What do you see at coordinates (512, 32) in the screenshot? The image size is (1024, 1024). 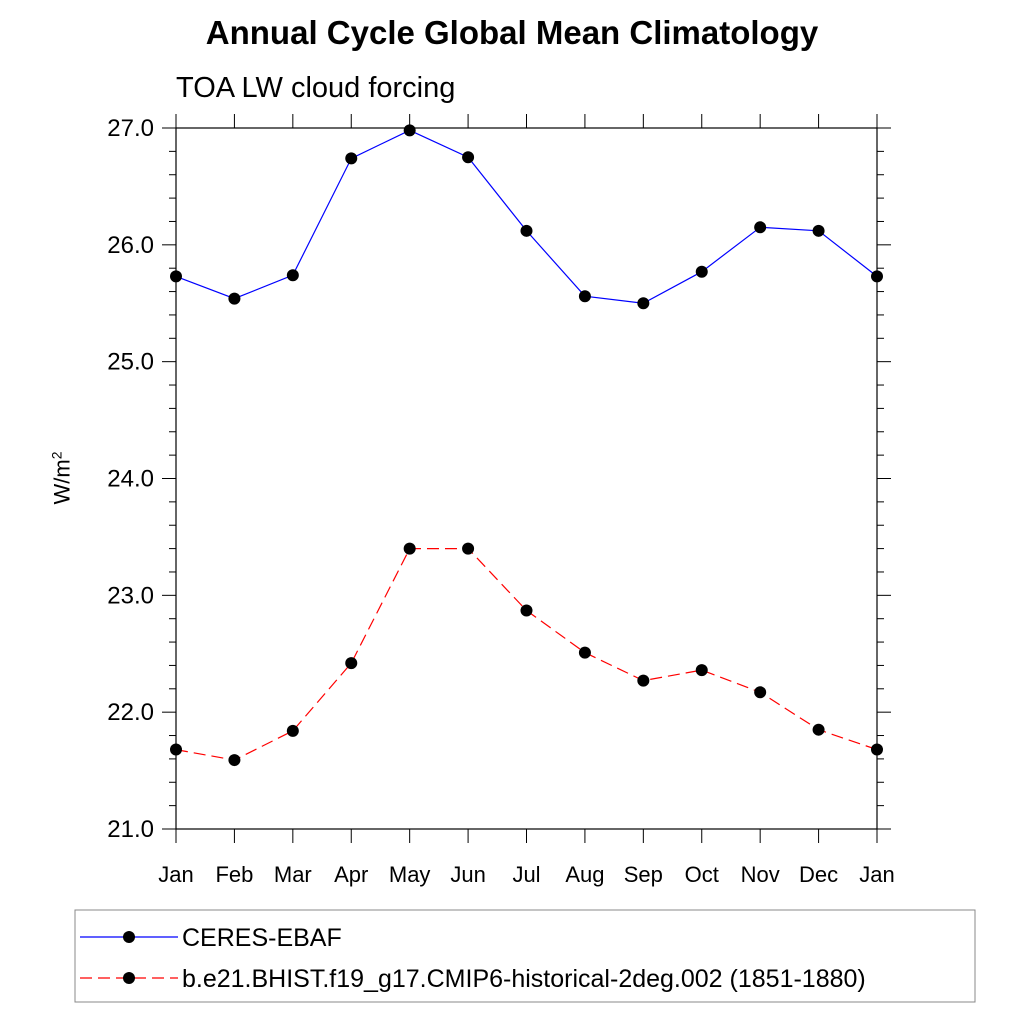 I see `chart-title: Annual Cycle Global Mean Climatology` at bounding box center [512, 32].